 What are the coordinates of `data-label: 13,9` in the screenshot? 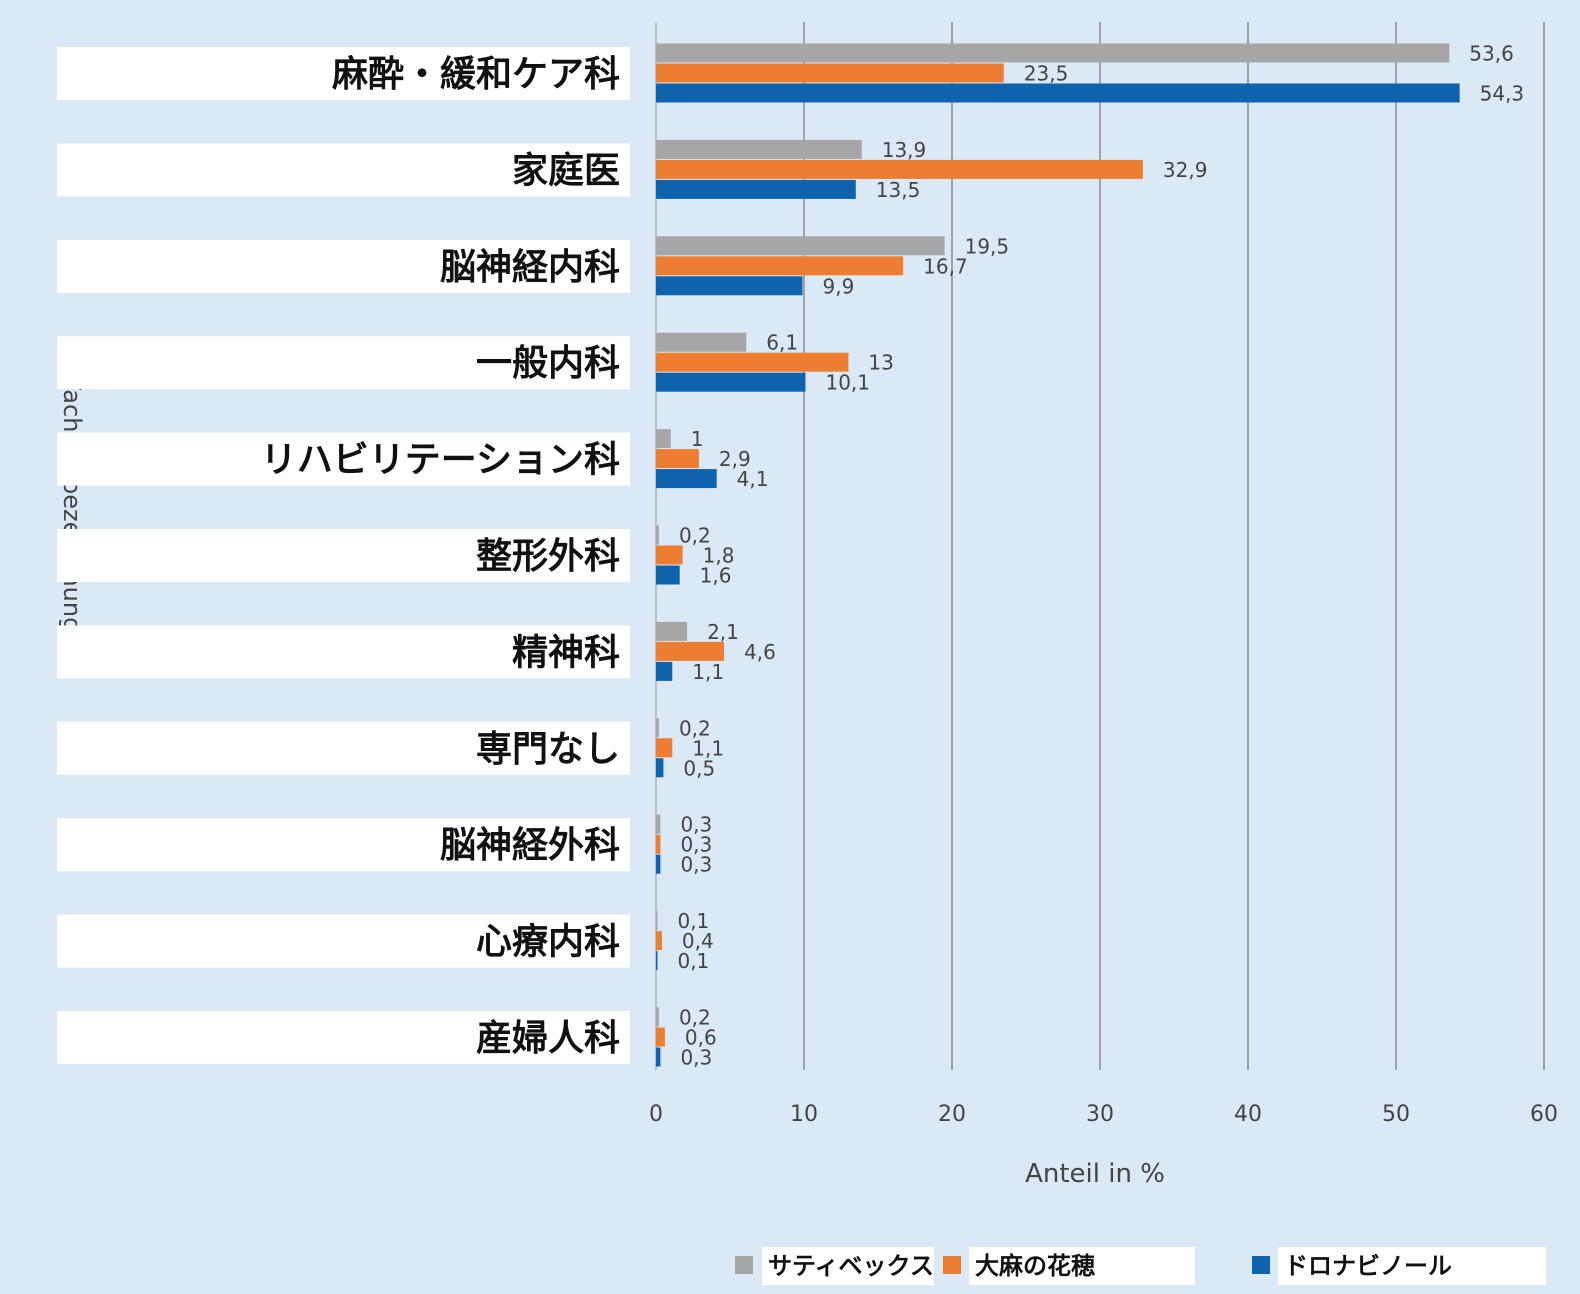 It's located at (904, 150).